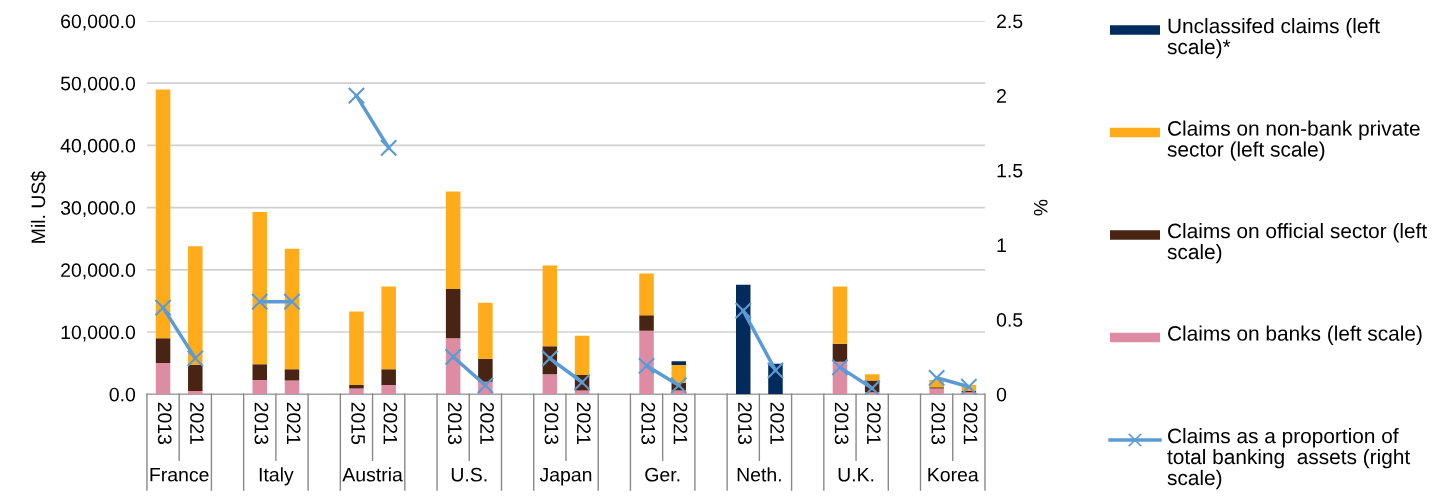 The image size is (1435, 499). What do you see at coordinates (98, 146) in the screenshot?
I see `y-tick-label: 40,000.0` at bounding box center [98, 146].